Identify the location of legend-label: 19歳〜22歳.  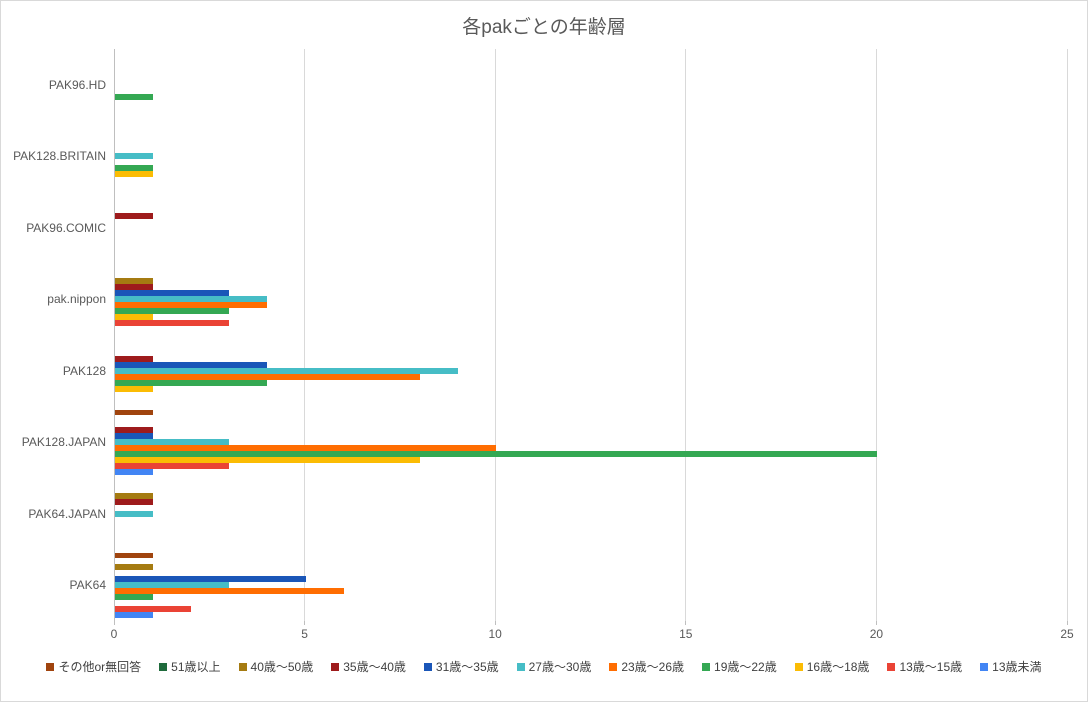
(745, 667).